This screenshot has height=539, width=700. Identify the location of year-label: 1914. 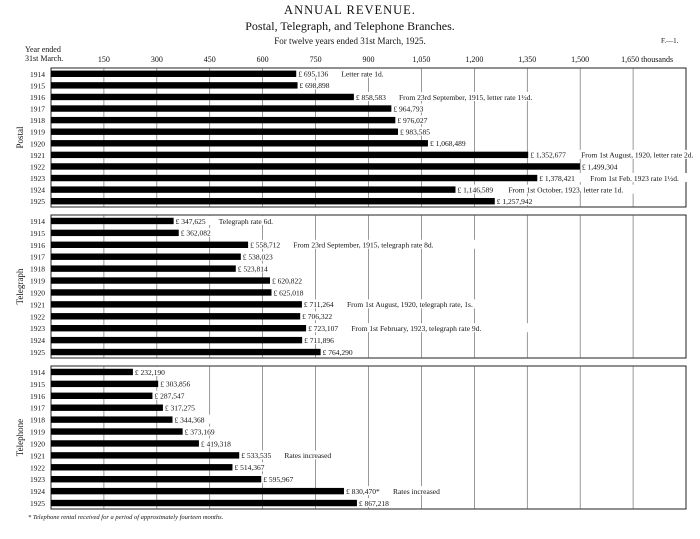
(37, 372).